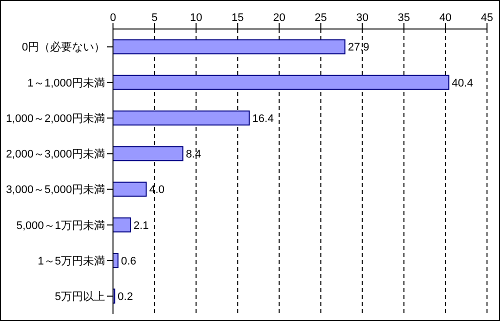 This screenshot has width=500, height=321. Describe the element at coordinates (487, 18) in the screenshot. I see `x-tick-label: 45` at that location.